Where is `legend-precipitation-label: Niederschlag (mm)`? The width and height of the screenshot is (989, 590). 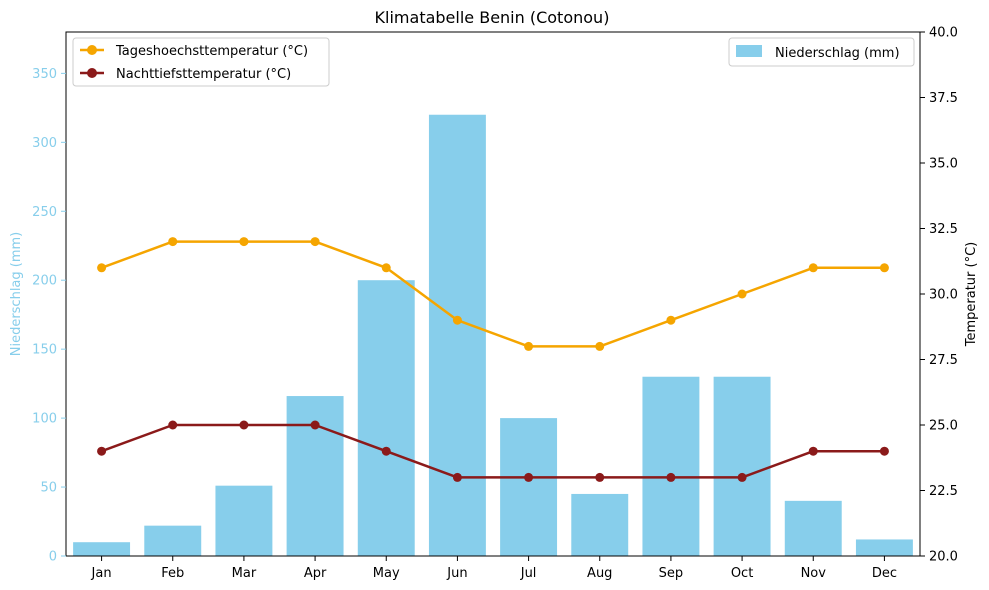 legend-precipitation-label: Niederschlag (mm) is located at coordinates (837, 53).